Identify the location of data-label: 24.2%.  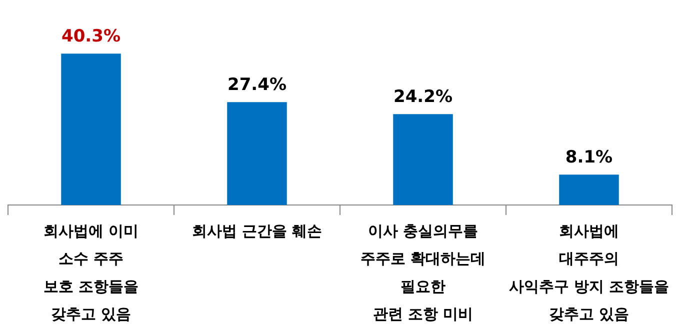
(423, 97).